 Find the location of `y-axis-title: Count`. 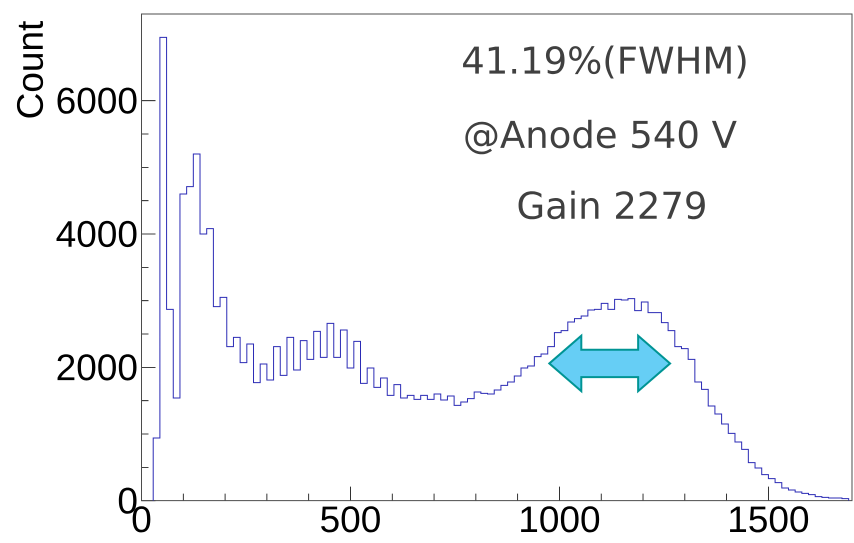

y-axis-title: Count is located at coordinates (30, 69).